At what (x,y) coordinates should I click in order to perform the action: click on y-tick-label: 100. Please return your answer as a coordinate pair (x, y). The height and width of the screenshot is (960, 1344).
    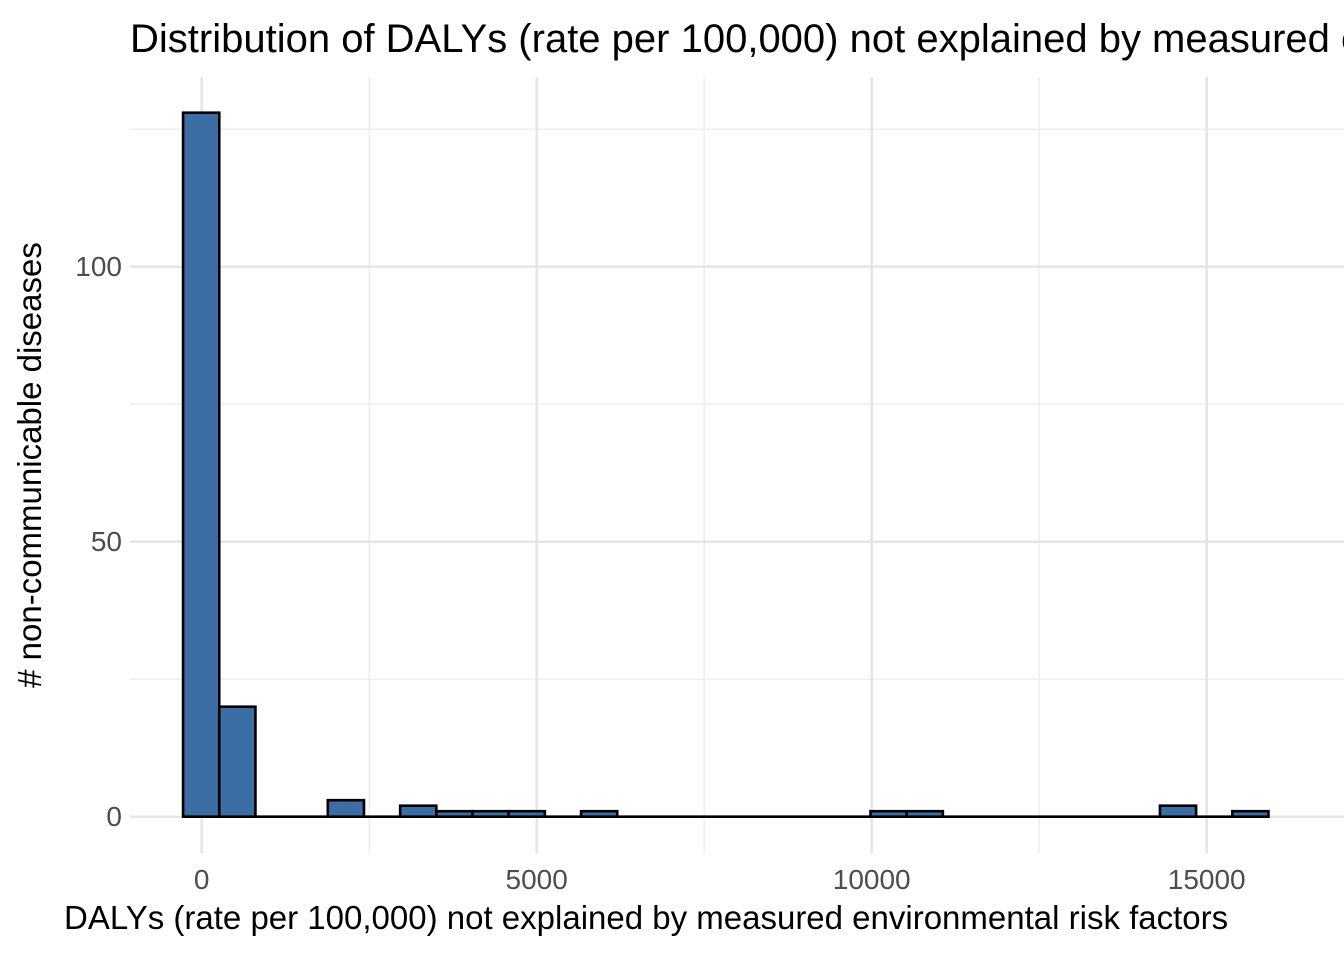
    Looking at the image, I should click on (98, 266).